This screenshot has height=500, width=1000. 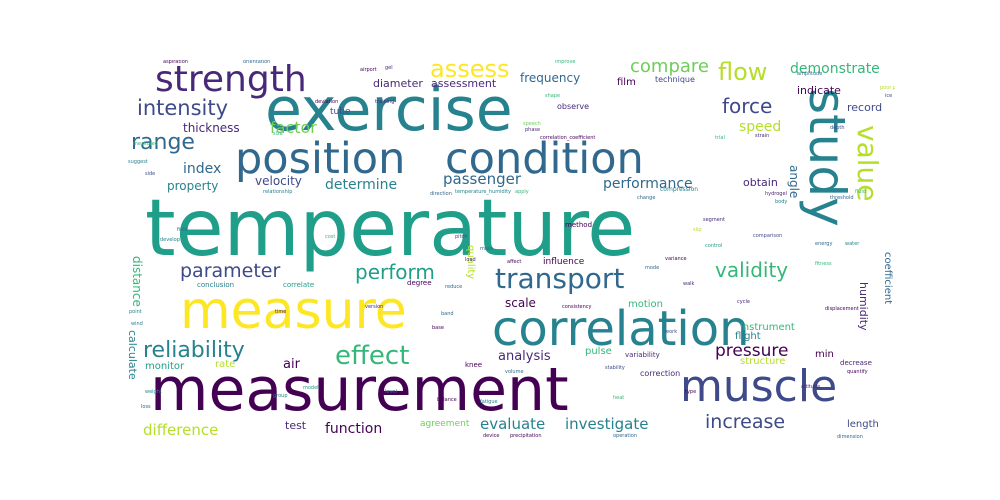 What do you see at coordinates (278, 181) in the screenshot?
I see `word-velocity: velocity` at bounding box center [278, 181].